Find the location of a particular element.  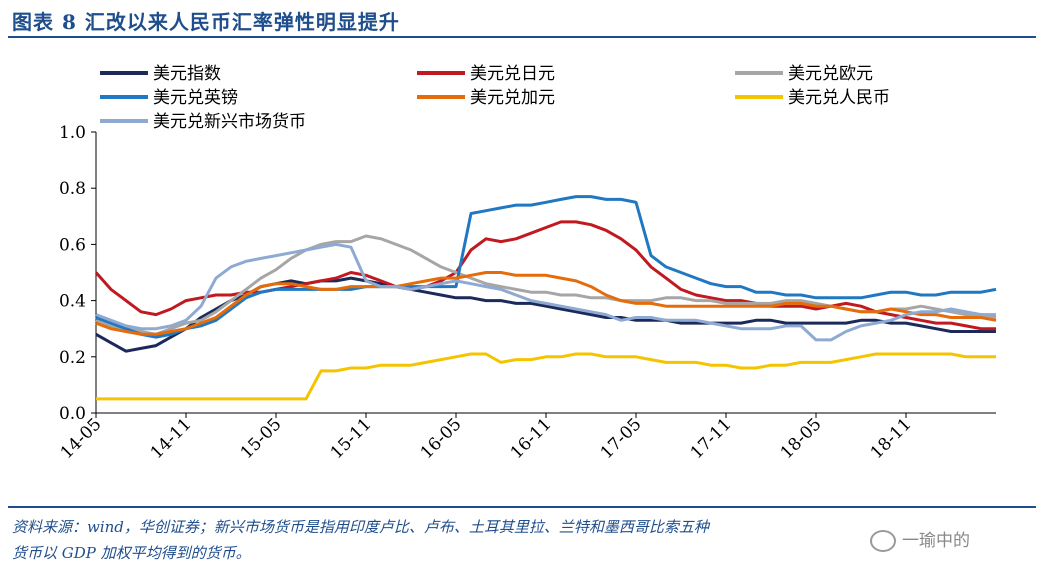

legend-label: 美元兑欧元 is located at coordinates (830, 74).